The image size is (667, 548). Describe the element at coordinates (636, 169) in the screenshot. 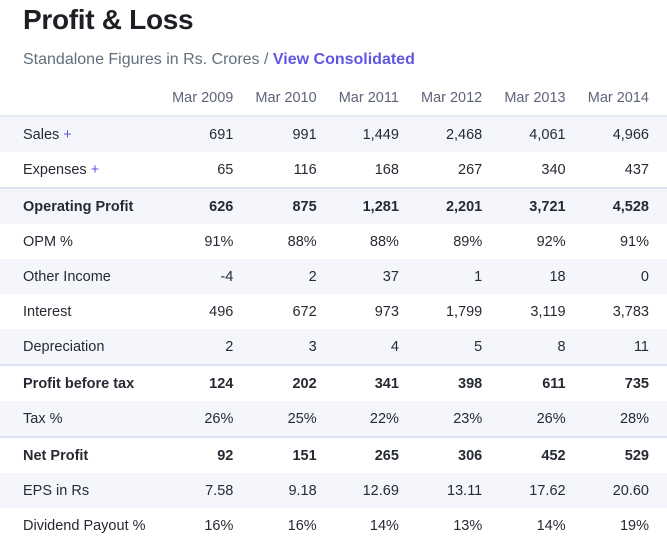

I see `cell-value: 437` at that location.